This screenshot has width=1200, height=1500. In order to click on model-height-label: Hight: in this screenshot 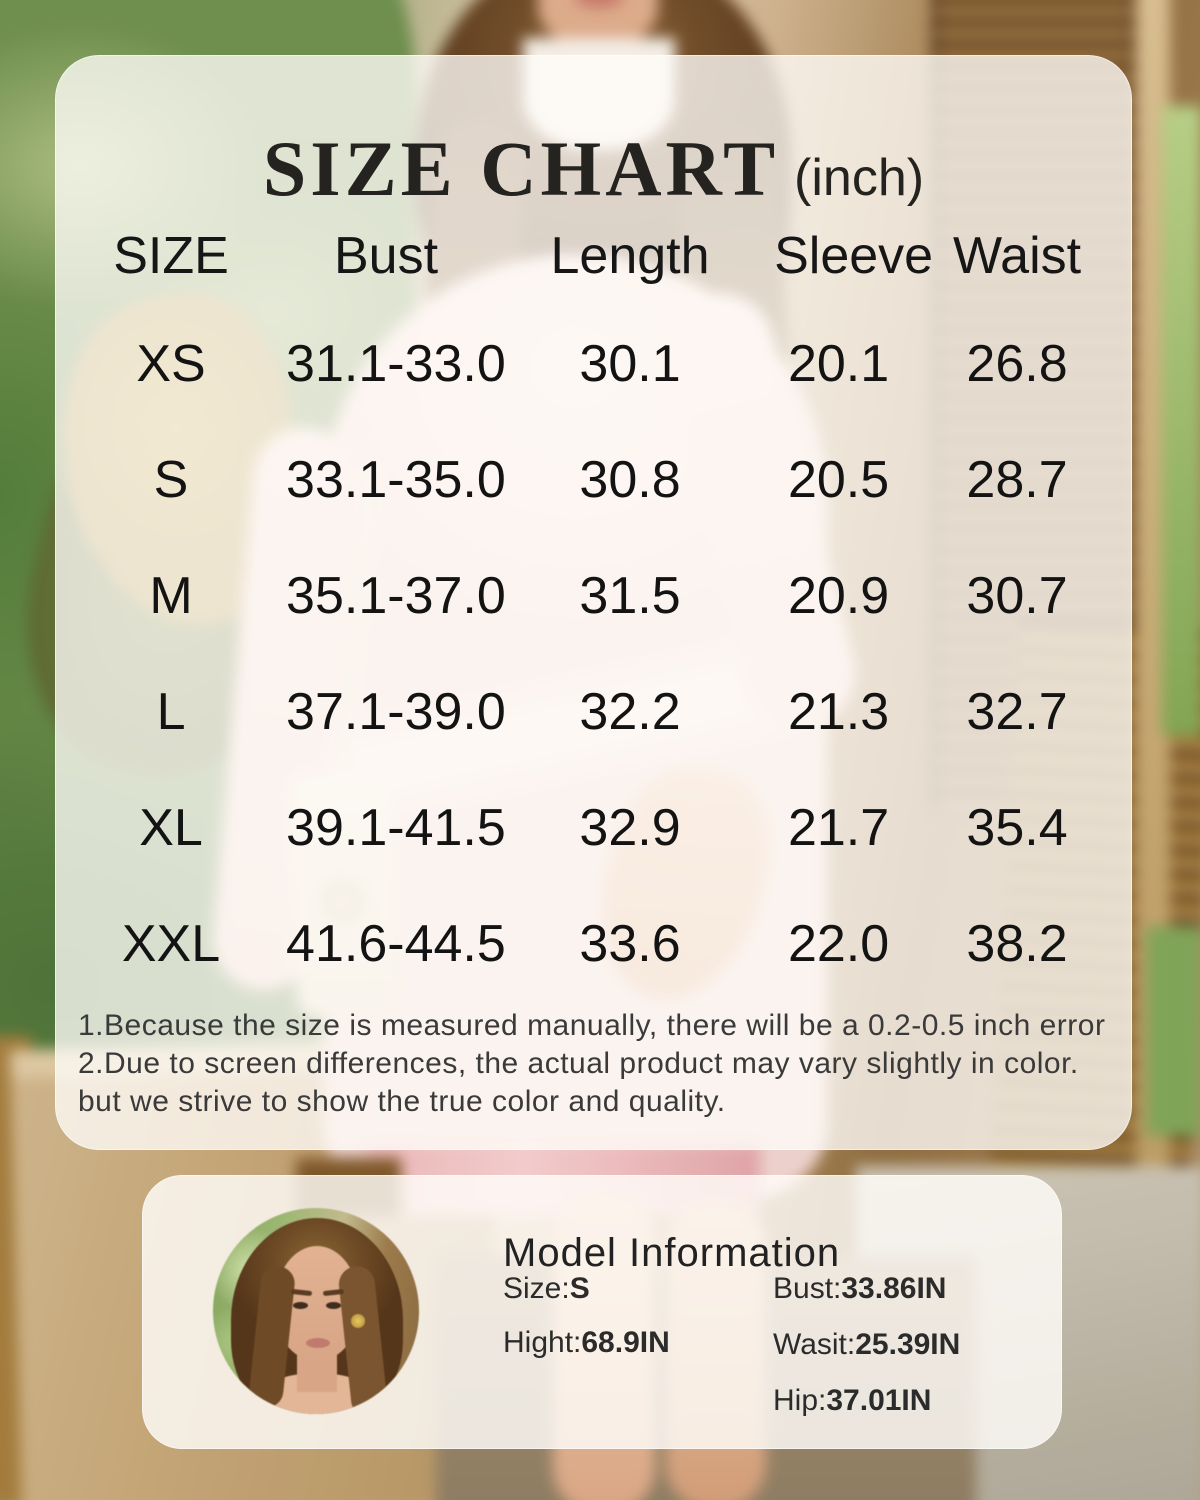, I will do `click(542, 1342)`.